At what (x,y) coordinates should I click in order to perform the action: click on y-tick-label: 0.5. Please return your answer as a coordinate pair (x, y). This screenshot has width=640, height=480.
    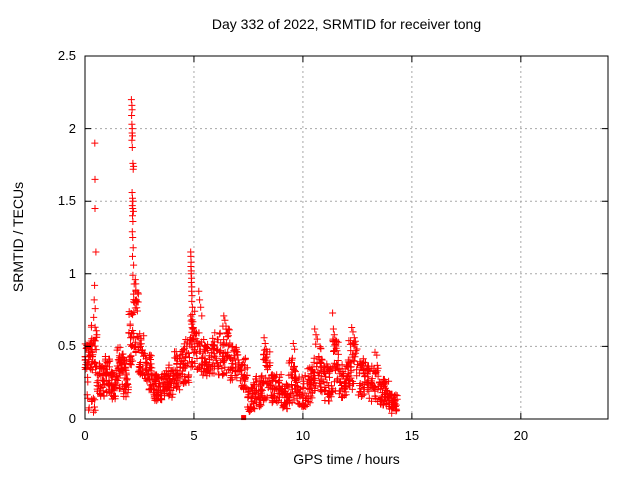
    Looking at the image, I should click on (66, 346).